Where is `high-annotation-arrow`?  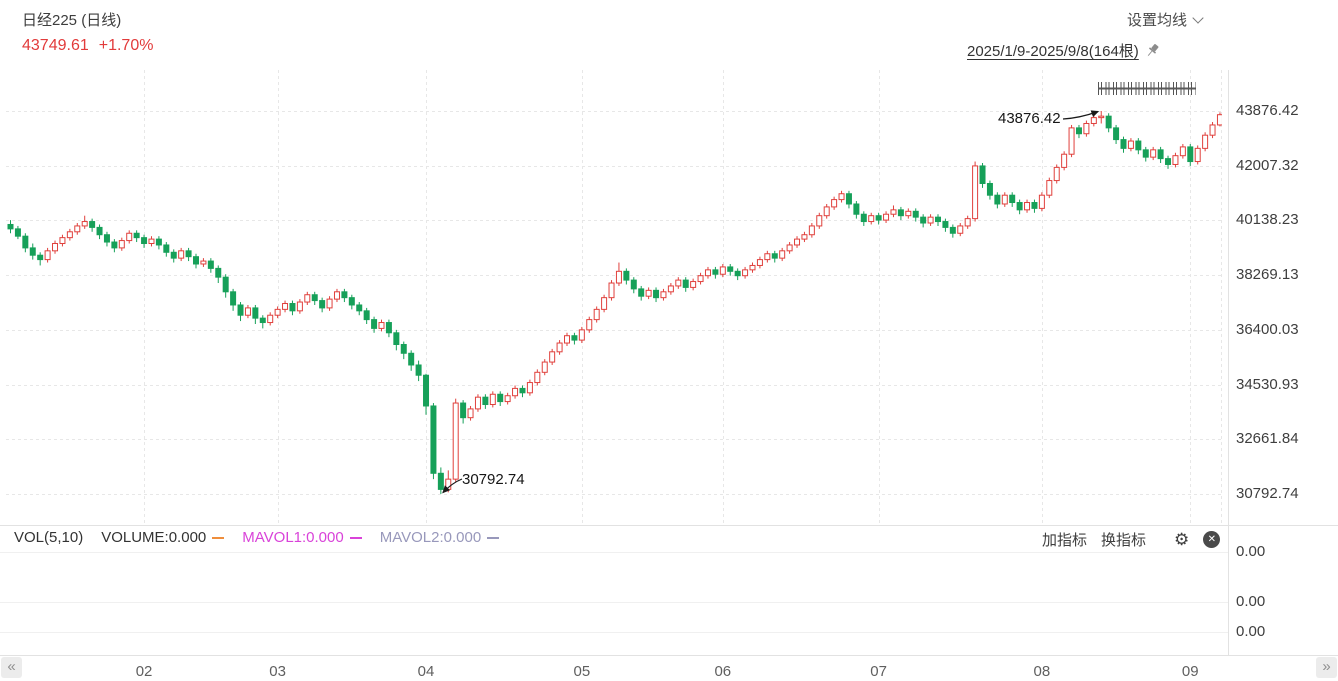
high-annotation-arrow is located at coordinates (1081, 115).